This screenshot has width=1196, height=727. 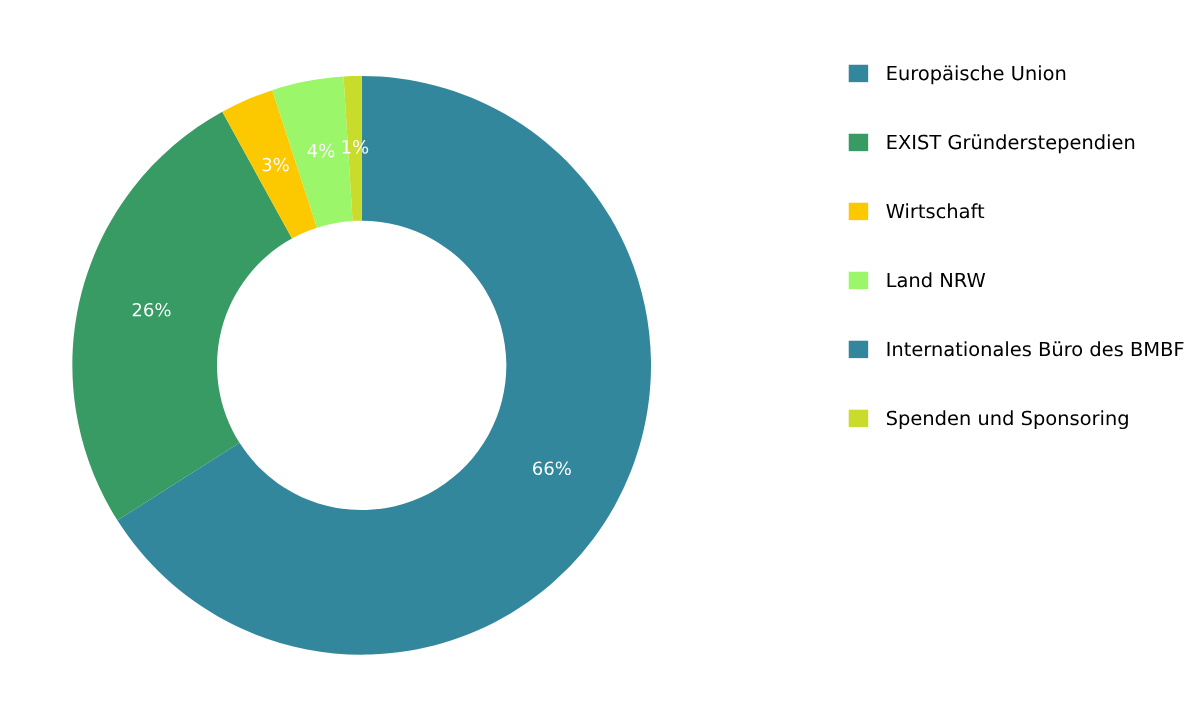 I want to click on data-label: 4%, so click(x=321, y=150).